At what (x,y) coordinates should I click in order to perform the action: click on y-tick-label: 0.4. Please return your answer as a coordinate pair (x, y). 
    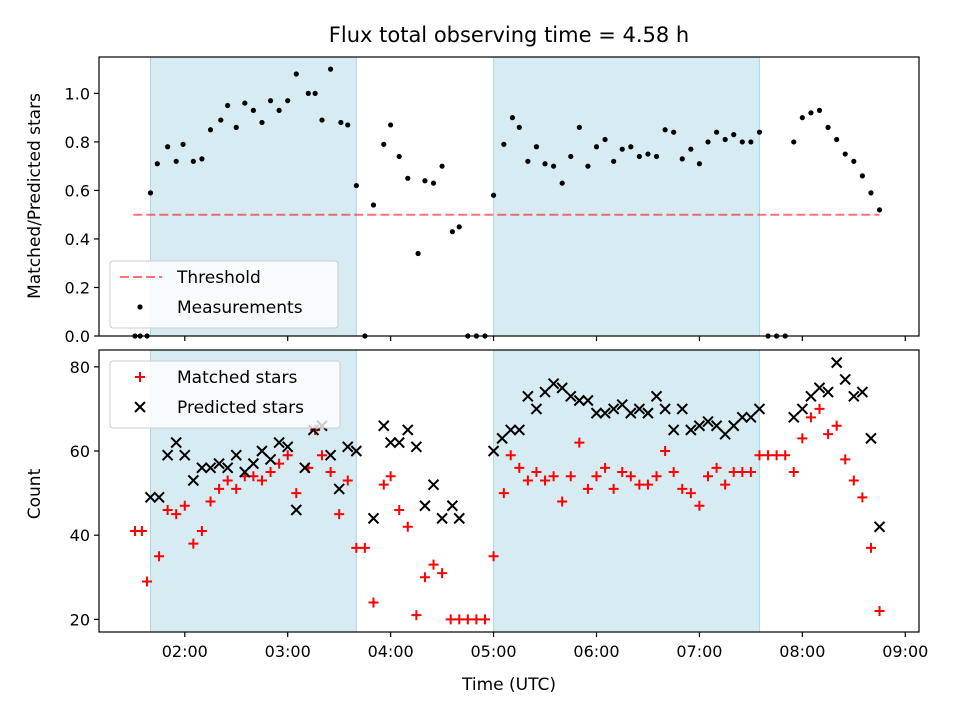
    Looking at the image, I should click on (77, 239).